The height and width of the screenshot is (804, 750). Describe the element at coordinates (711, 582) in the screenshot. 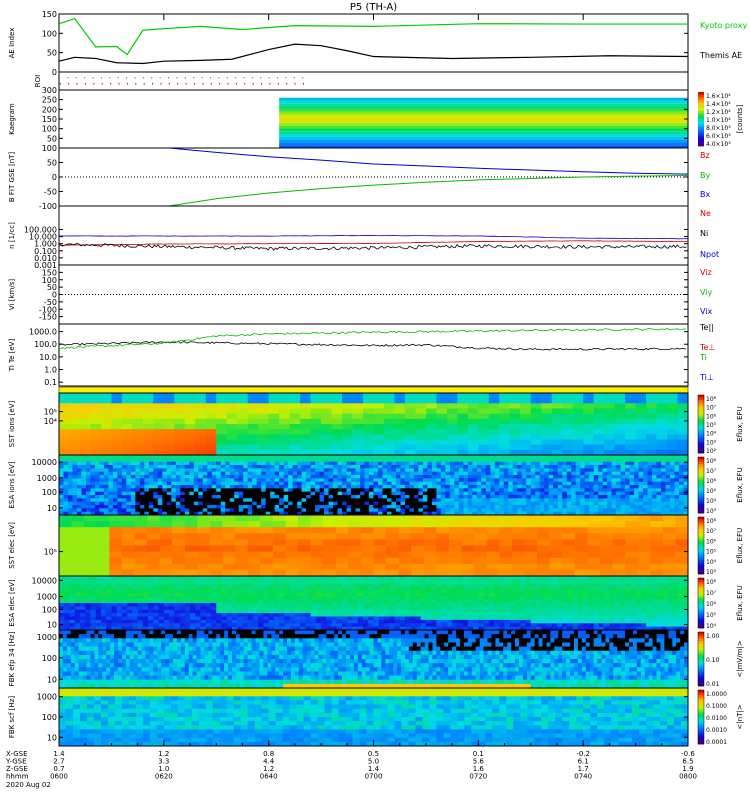

I see `colorbar-tick: 10⁸` at that location.